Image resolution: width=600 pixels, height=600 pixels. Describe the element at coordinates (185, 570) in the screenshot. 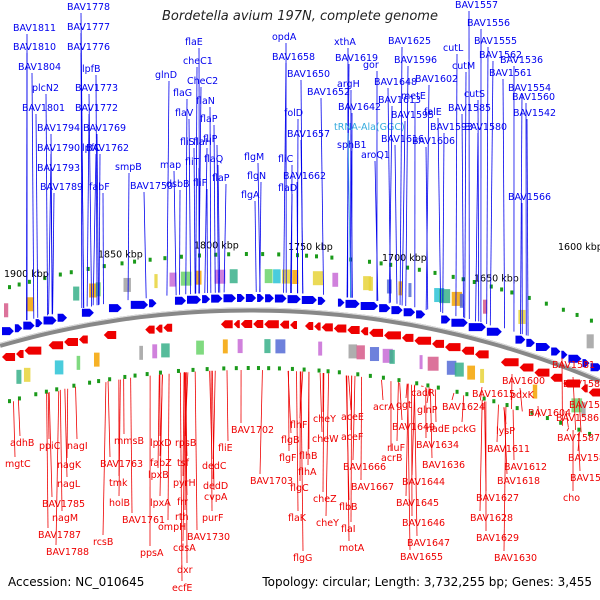

I see `gene-label-bottom: dxr` at that location.